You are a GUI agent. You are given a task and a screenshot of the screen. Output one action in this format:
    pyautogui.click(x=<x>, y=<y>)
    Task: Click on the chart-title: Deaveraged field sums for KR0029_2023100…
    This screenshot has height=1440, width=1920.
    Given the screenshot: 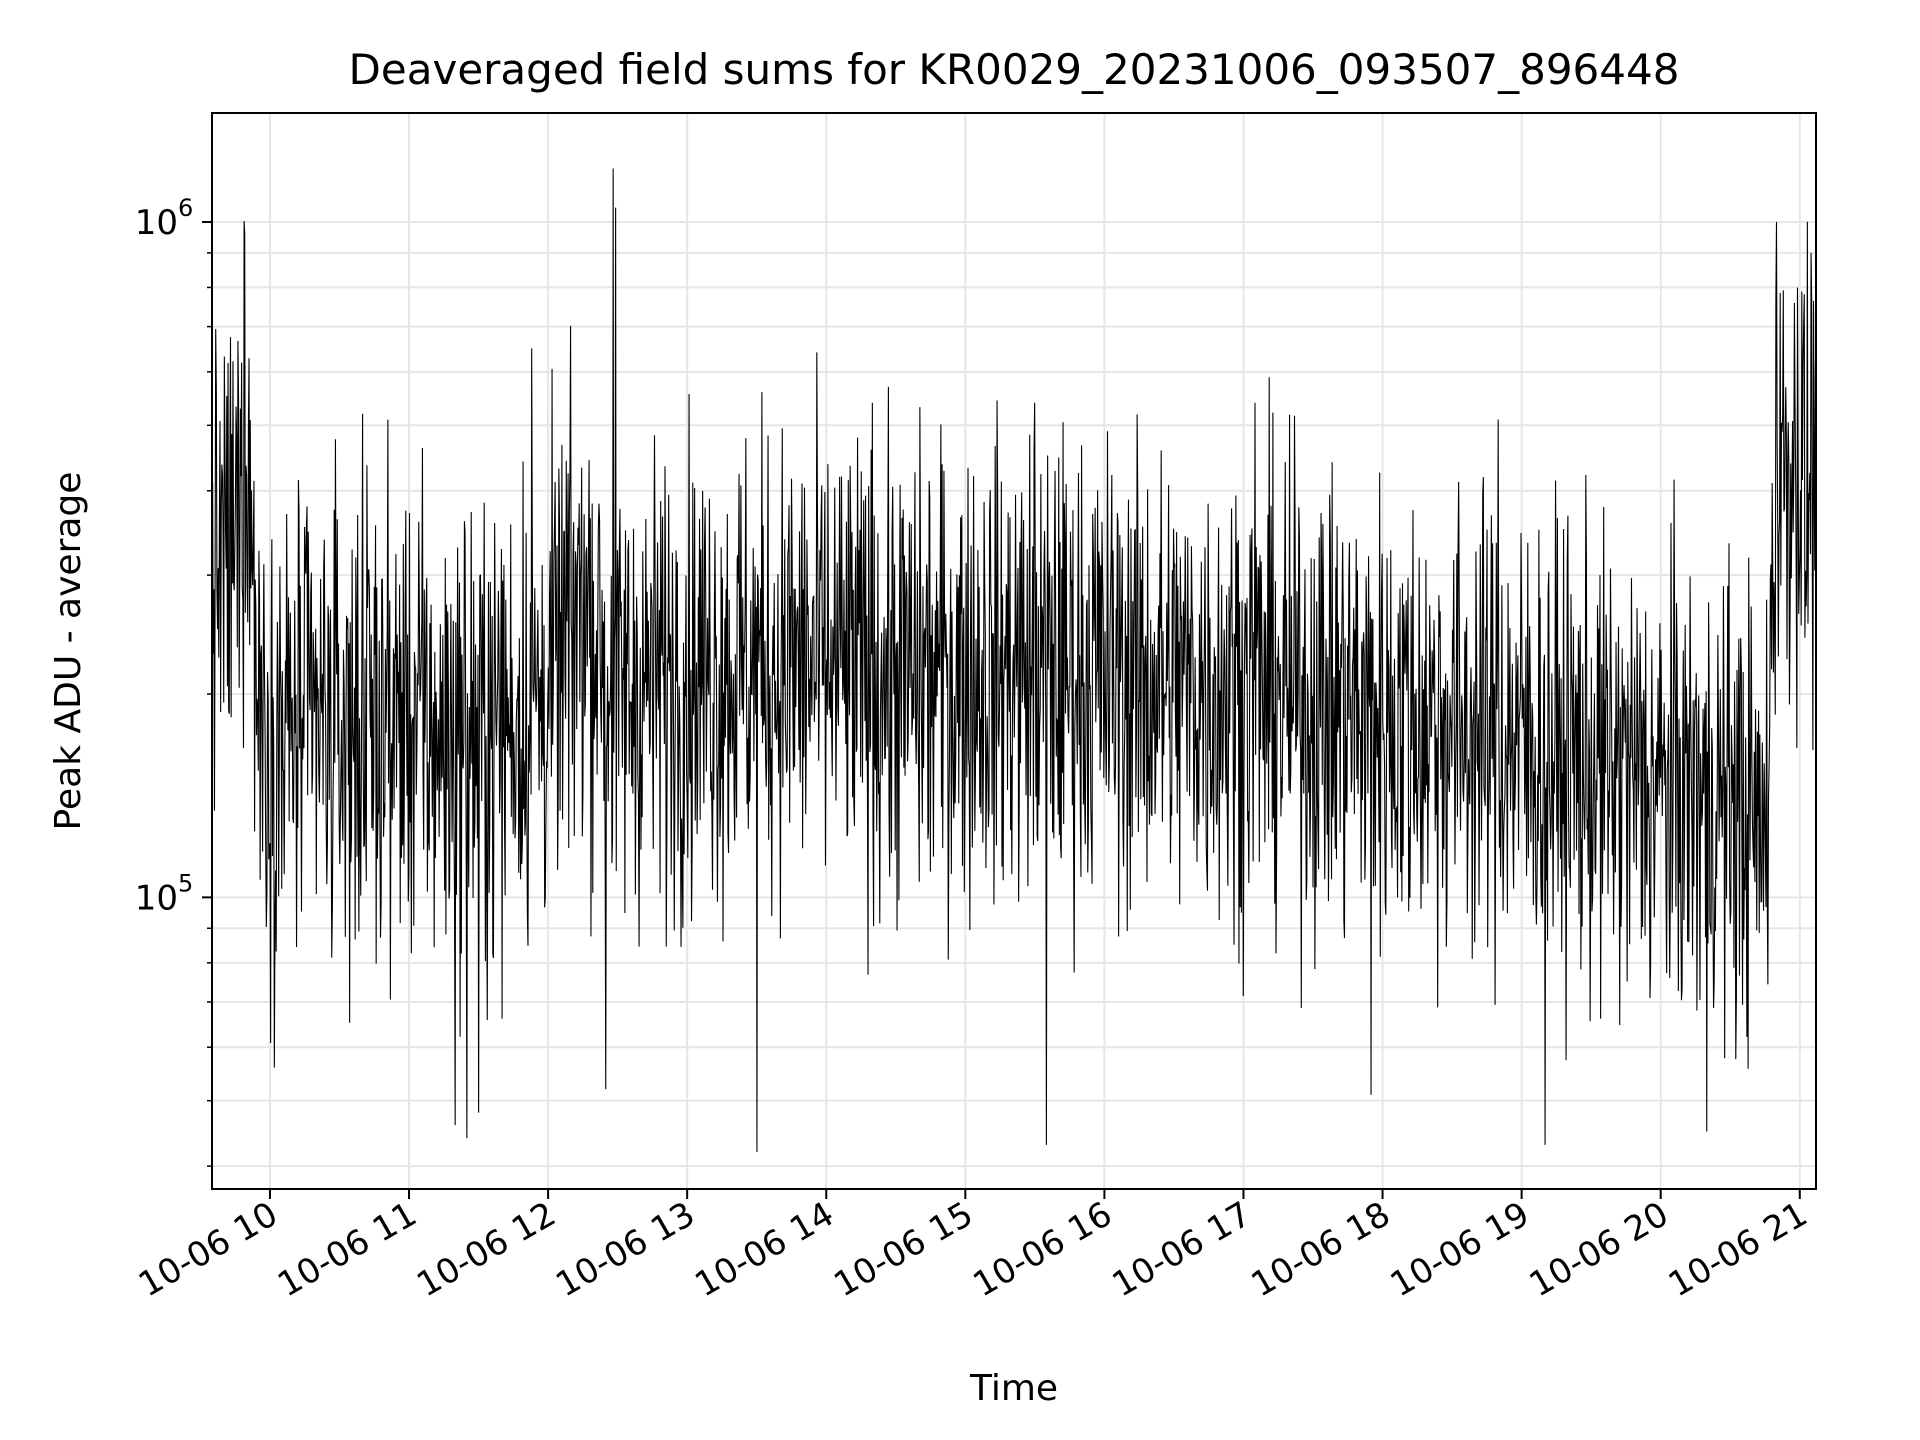 What is the action you would take?
    pyautogui.click(x=1014, y=69)
    